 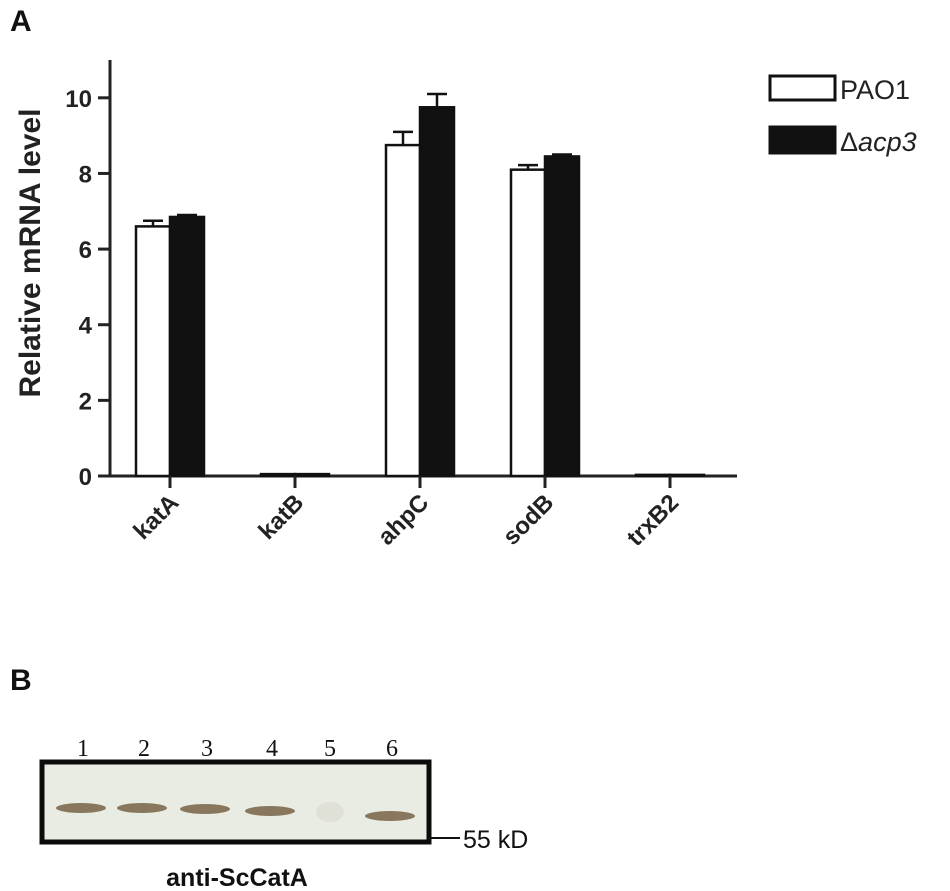 What do you see at coordinates (392, 749) in the screenshot?
I see `lane-label-6: 6` at bounding box center [392, 749].